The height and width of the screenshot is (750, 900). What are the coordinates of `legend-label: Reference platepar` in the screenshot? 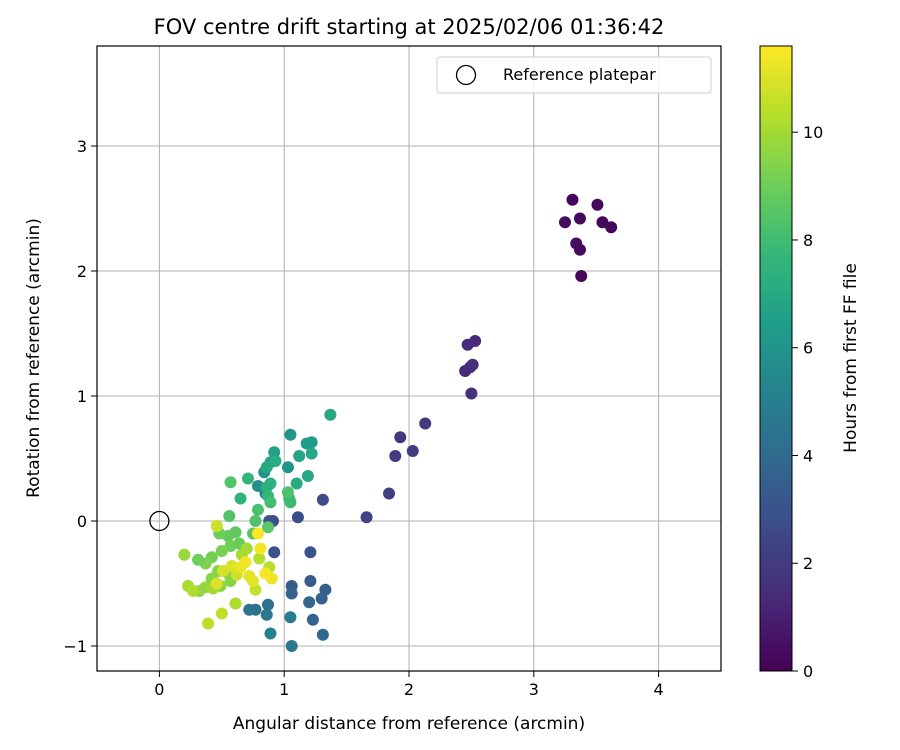 It's located at (579, 74).